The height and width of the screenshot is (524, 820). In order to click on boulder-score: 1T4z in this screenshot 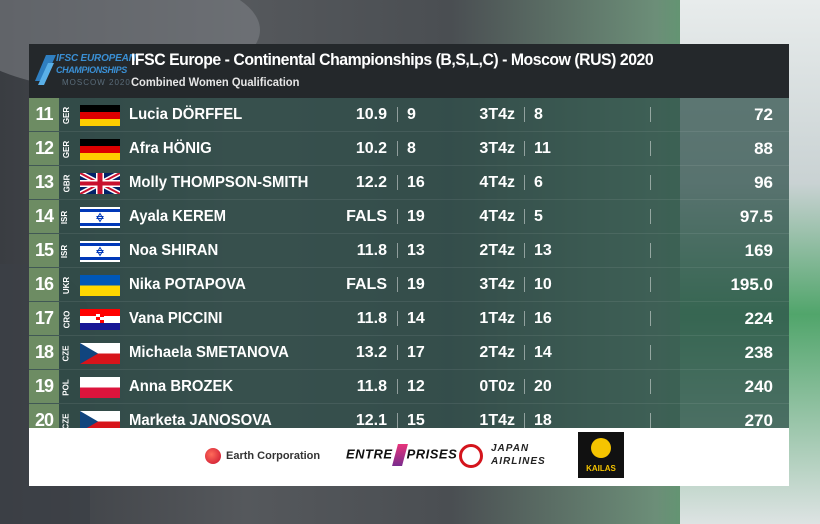, I will do `click(497, 318)`.